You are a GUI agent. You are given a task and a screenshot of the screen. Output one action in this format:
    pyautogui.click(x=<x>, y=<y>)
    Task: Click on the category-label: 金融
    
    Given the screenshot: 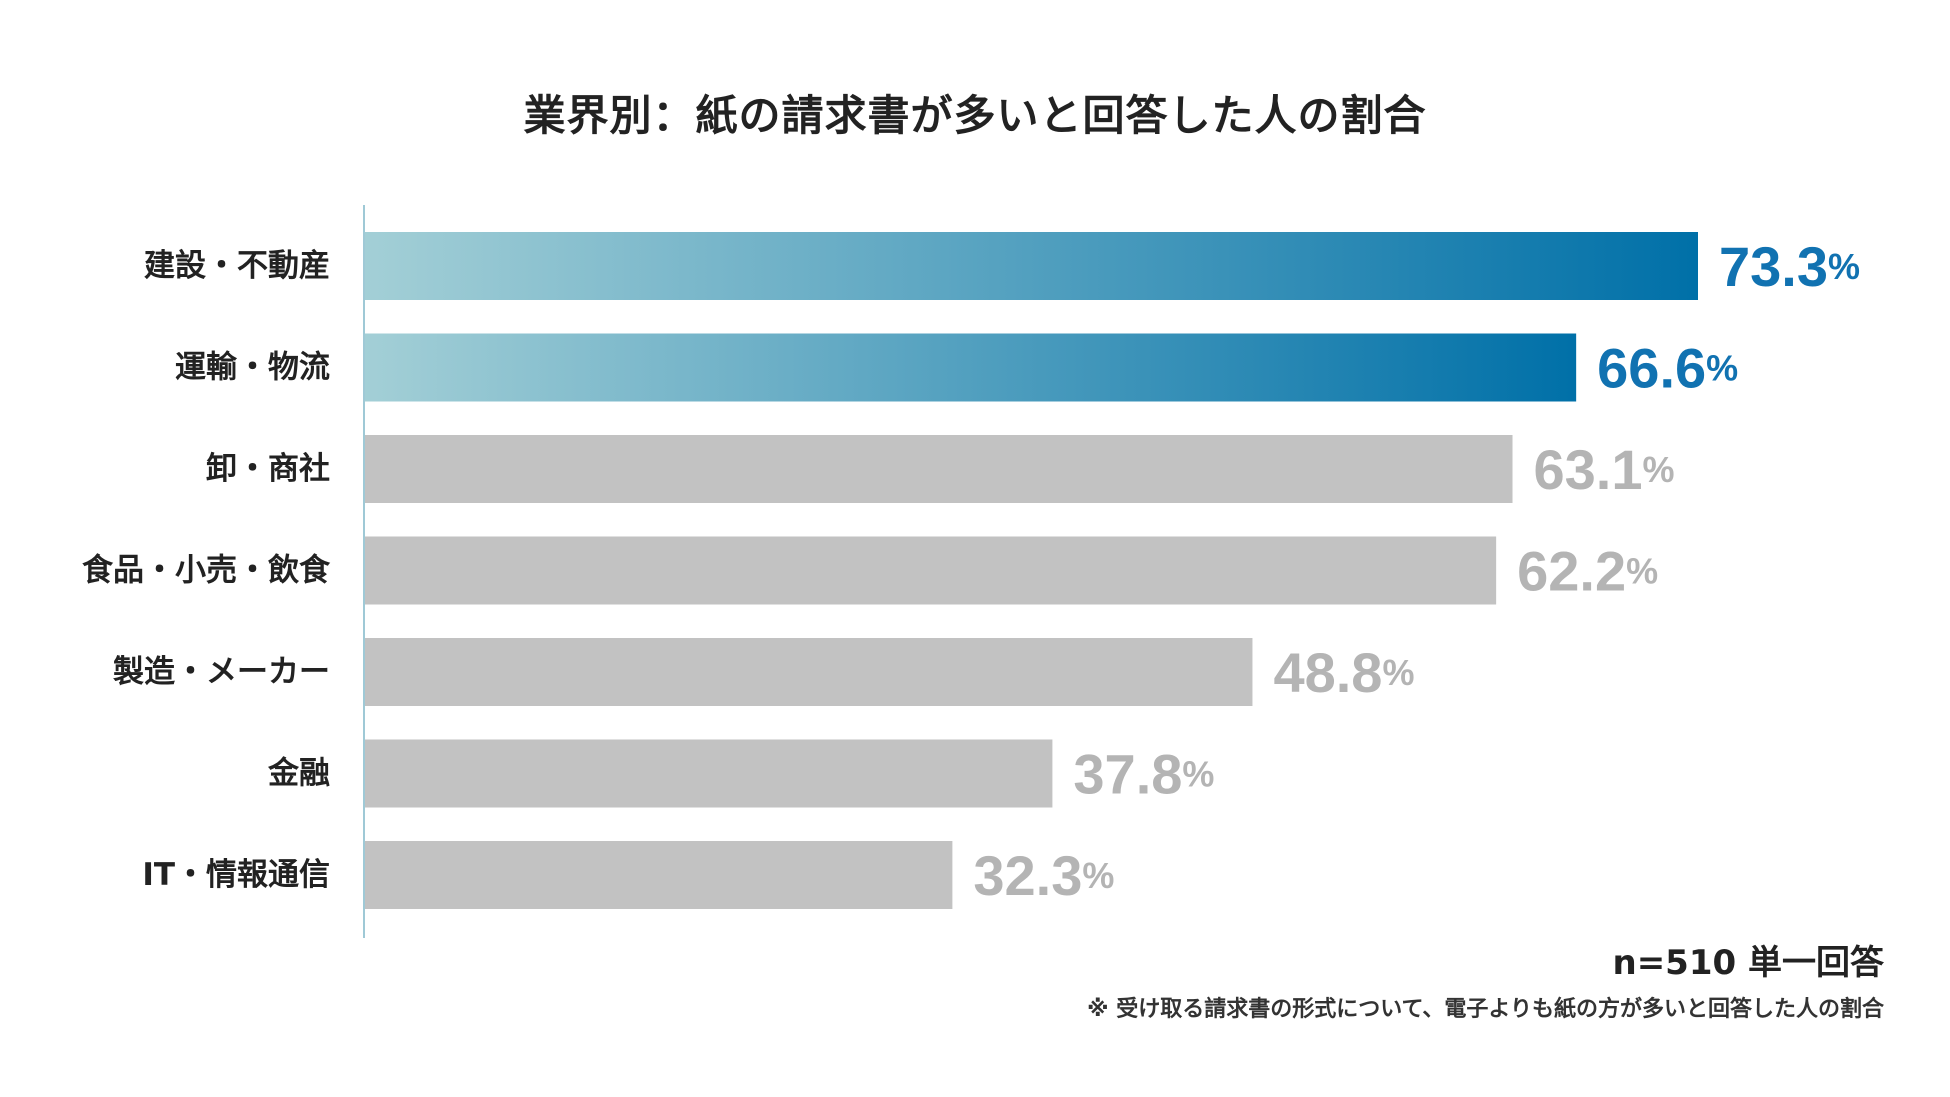 What is the action you would take?
    pyautogui.click(x=298, y=774)
    